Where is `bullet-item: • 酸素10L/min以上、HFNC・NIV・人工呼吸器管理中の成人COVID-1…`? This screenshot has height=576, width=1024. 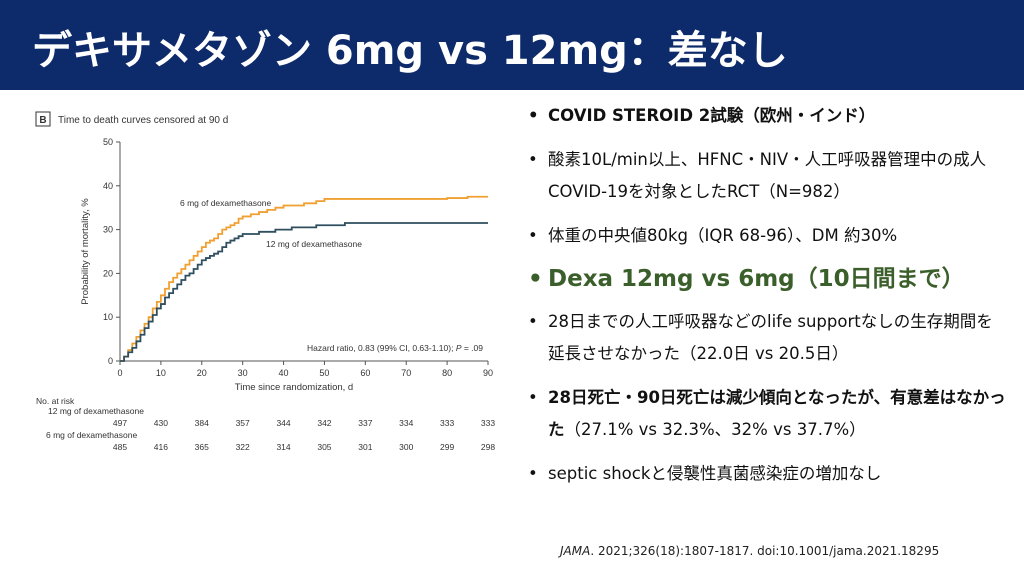
bullet-item: • 酸素10L/min以上、HFNC・NIV・人工呼吸器管理中の成人COVID-1… is located at coordinates (757, 175).